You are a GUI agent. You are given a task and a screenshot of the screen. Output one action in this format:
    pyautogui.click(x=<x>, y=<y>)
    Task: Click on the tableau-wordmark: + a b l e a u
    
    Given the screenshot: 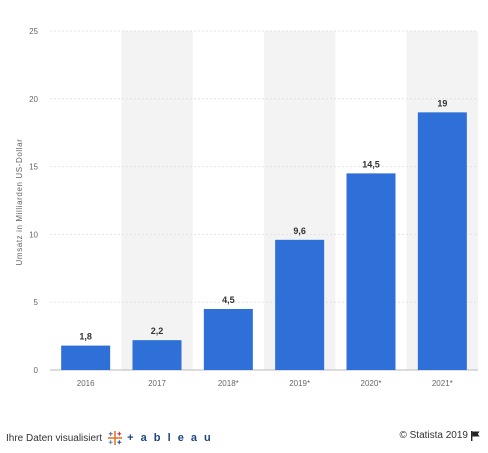 What is the action you would take?
    pyautogui.click(x=170, y=438)
    